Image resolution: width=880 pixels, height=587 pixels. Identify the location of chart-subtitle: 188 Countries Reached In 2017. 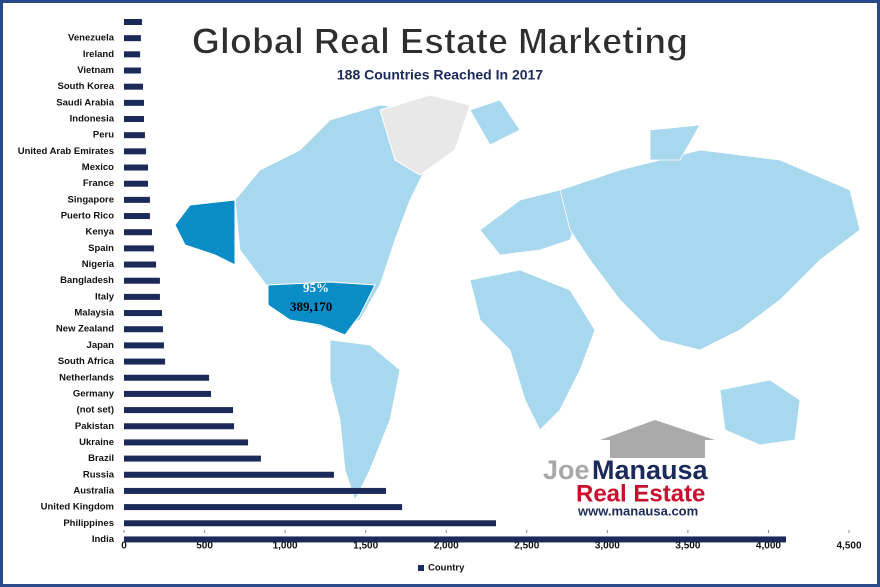
(440, 75).